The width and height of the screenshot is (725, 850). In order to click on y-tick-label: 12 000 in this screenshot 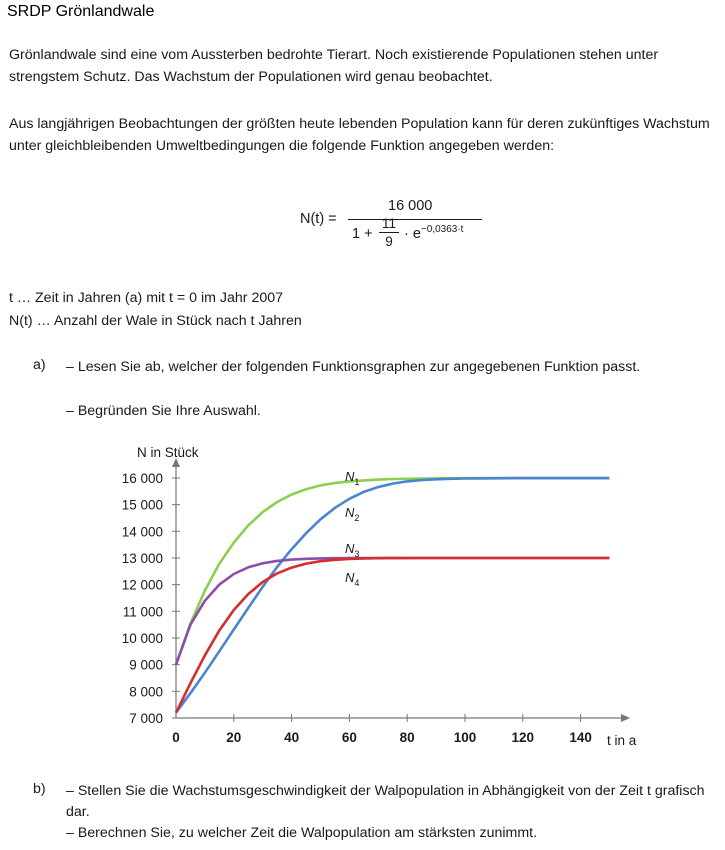, I will do `click(142, 585)`.